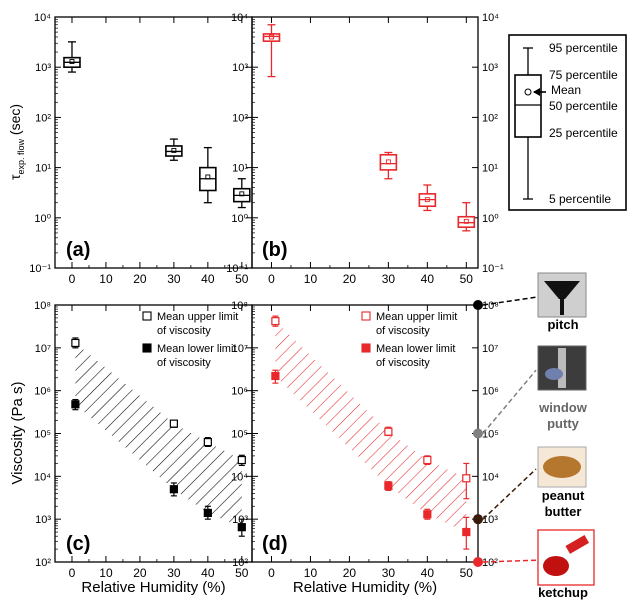  I want to click on y-tick-label: 10⁻¹, so click(493, 269).